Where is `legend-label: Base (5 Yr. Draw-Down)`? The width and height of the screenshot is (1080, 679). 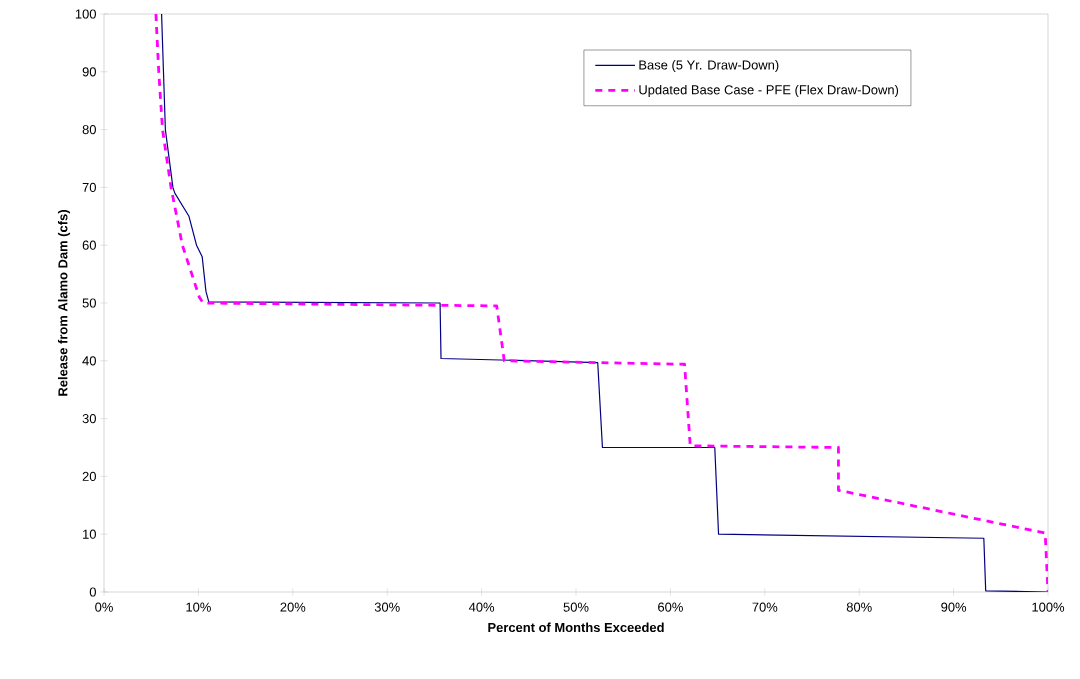 legend-label: Base (5 Yr. Draw-Down) is located at coordinates (709, 66).